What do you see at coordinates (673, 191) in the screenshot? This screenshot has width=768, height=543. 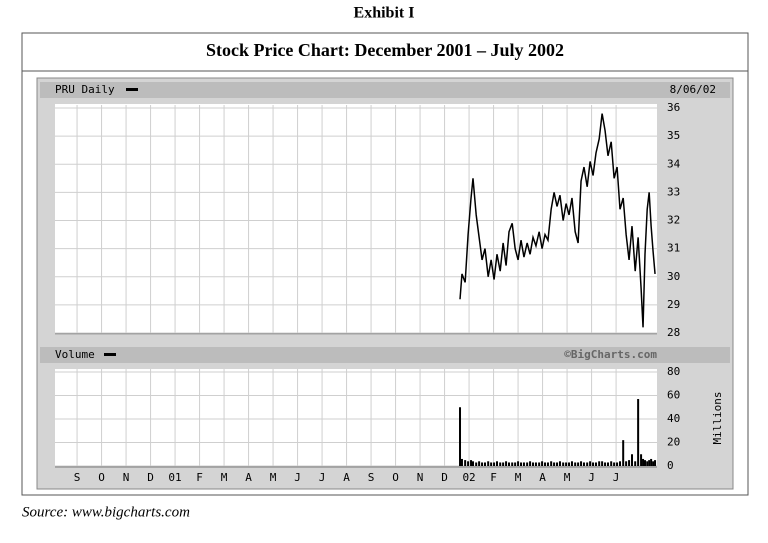 I see `y-tick-label: 33` at bounding box center [673, 191].